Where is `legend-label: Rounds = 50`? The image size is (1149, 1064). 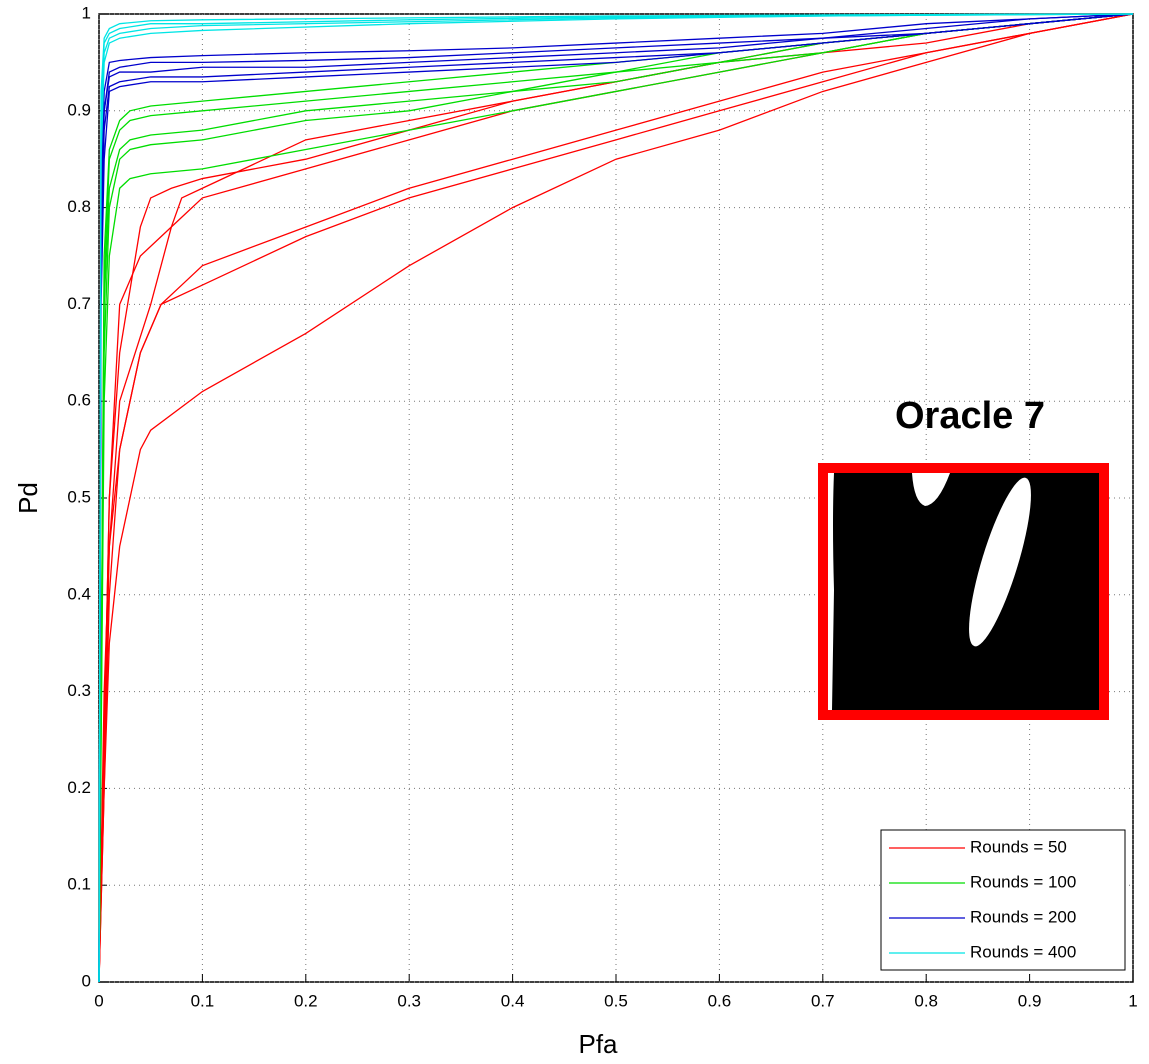 legend-label: Rounds = 50 is located at coordinates (1018, 846).